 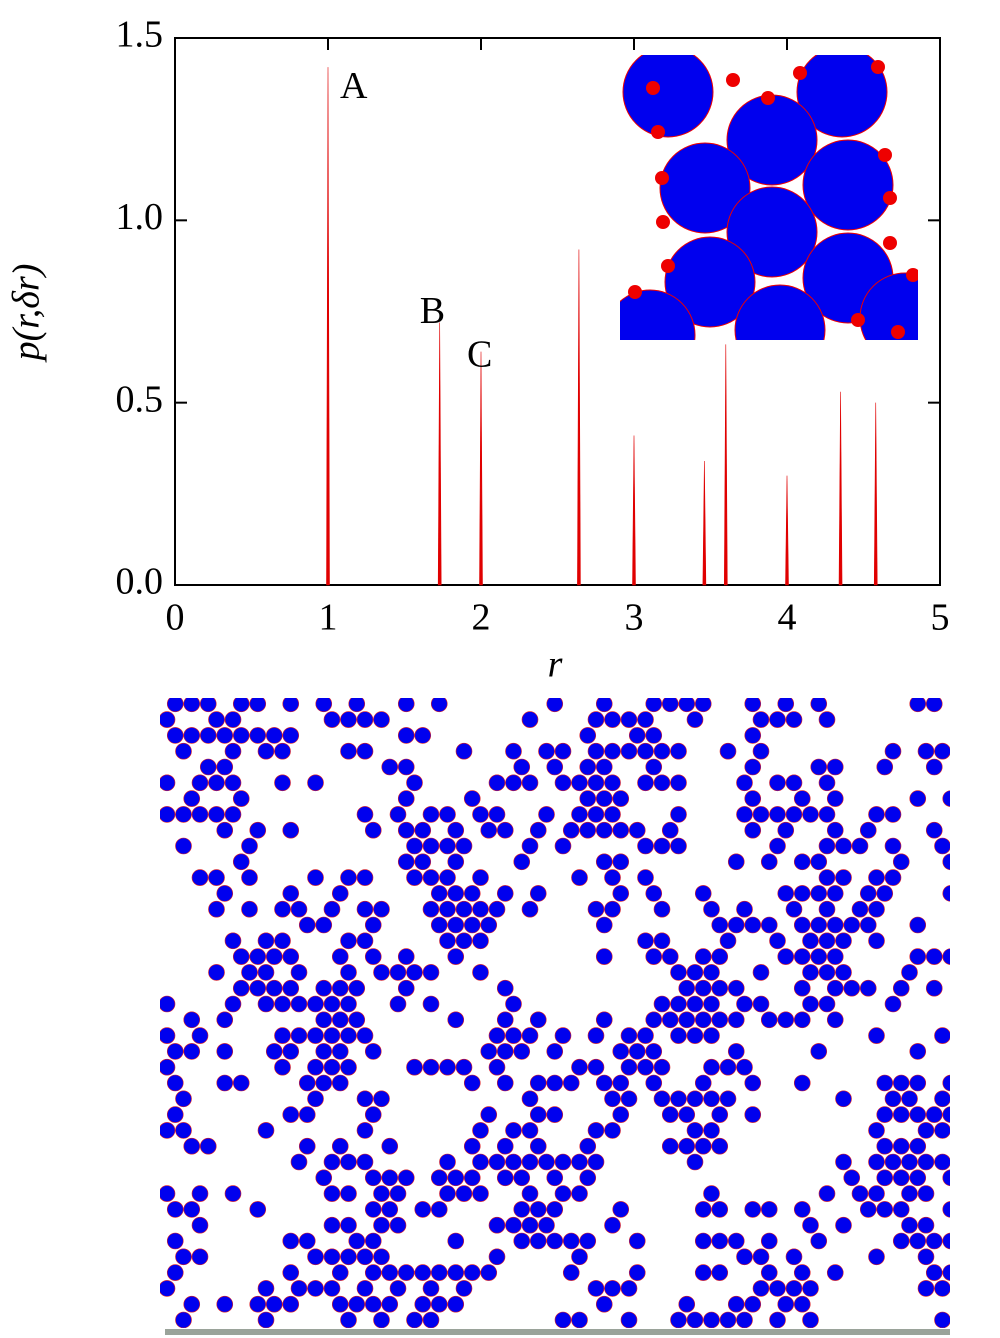 I want to click on peak-label: B, so click(x=432, y=311).